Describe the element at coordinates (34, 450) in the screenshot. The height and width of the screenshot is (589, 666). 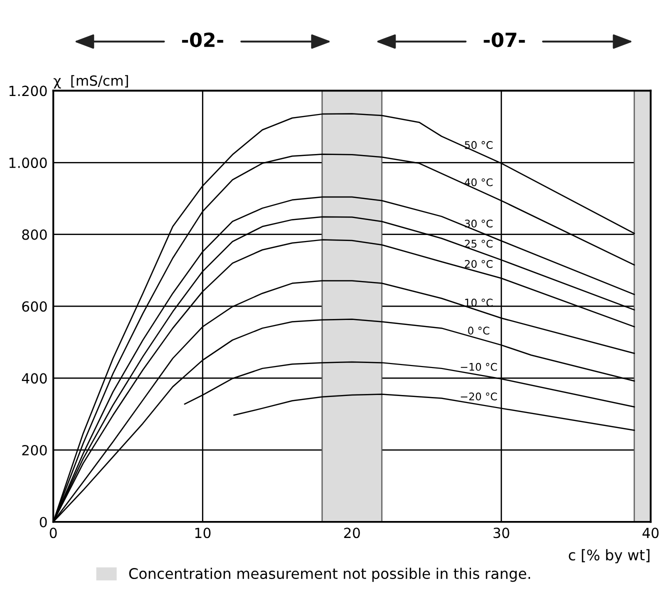
I see `y-tick-label: 200` at that location.